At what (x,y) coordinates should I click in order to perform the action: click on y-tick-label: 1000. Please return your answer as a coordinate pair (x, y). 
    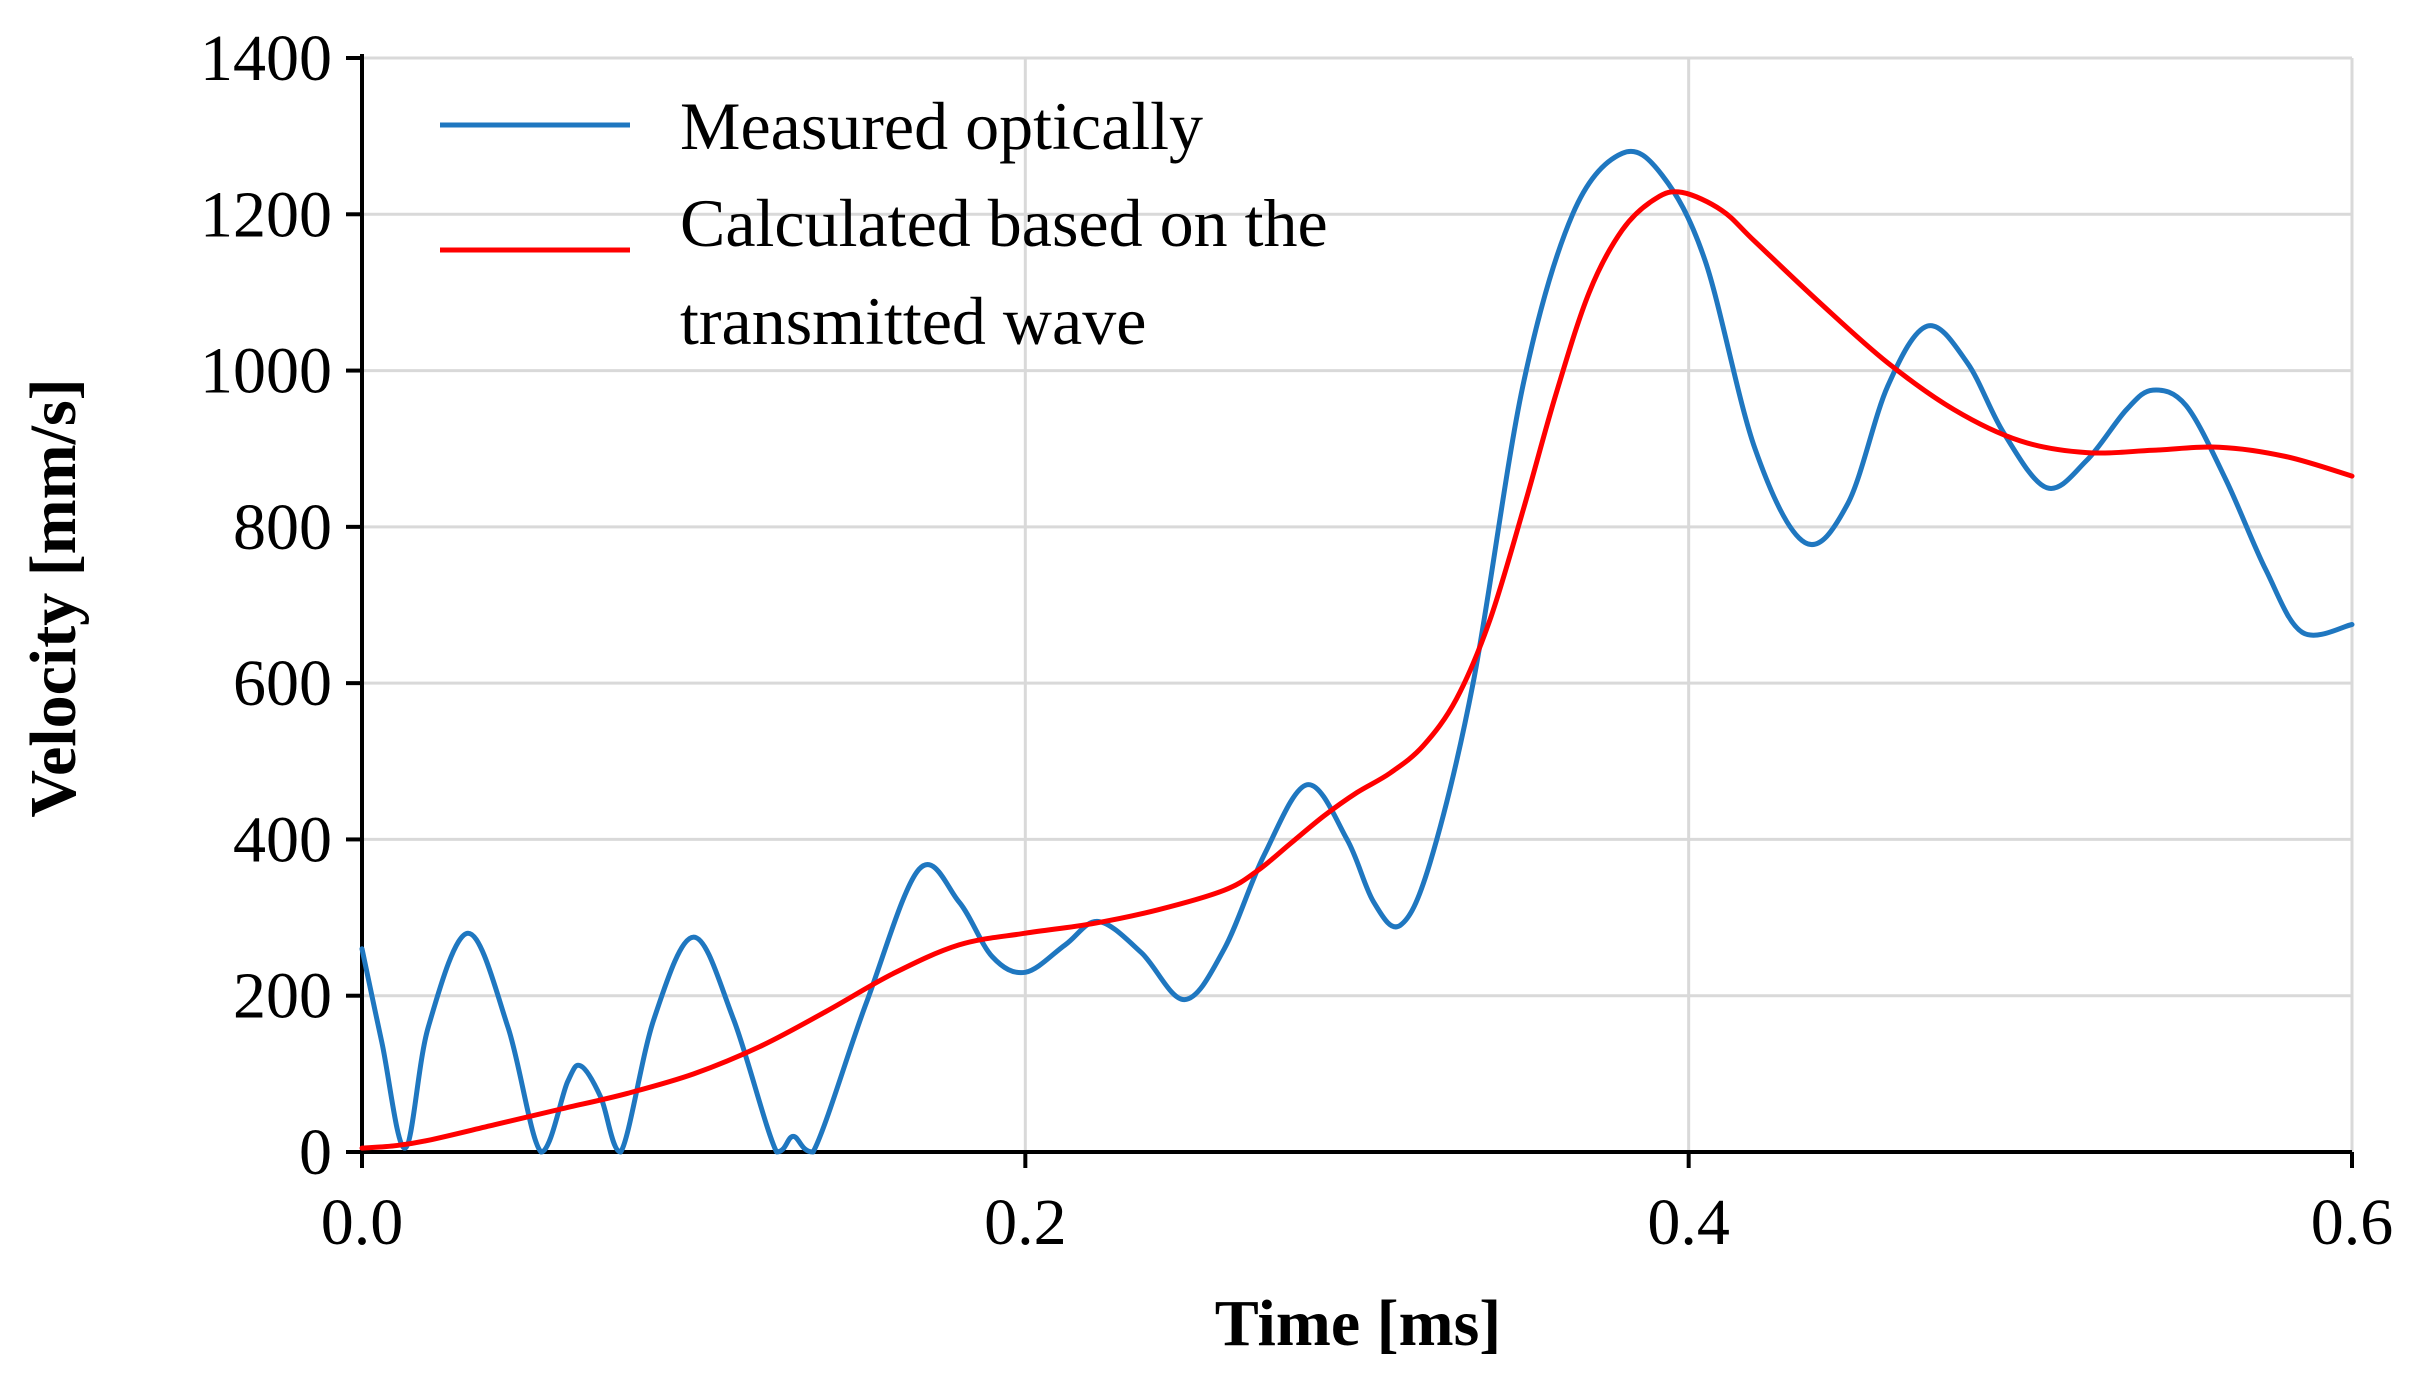
    Looking at the image, I should click on (266, 371).